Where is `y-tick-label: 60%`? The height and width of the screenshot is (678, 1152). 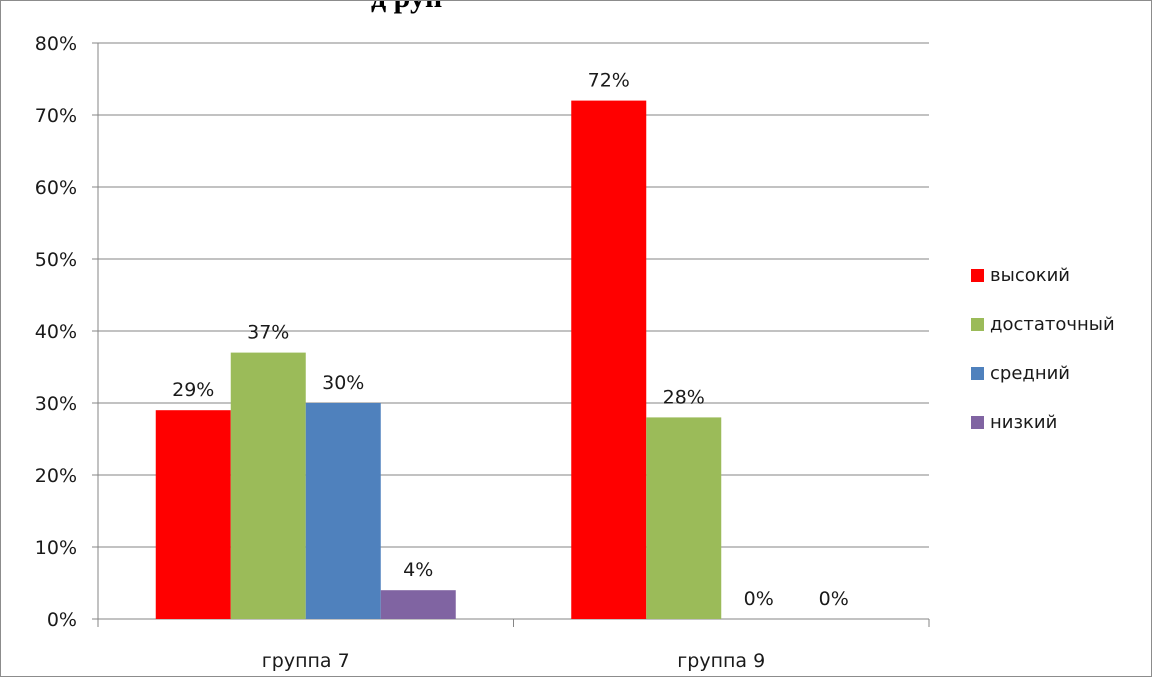
y-tick-label: 60% is located at coordinates (56, 188).